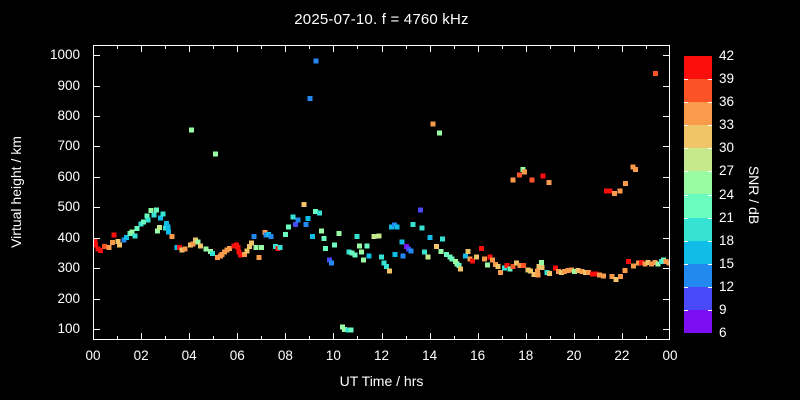  I want to click on y-tick-label: 500, so click(68, 207).